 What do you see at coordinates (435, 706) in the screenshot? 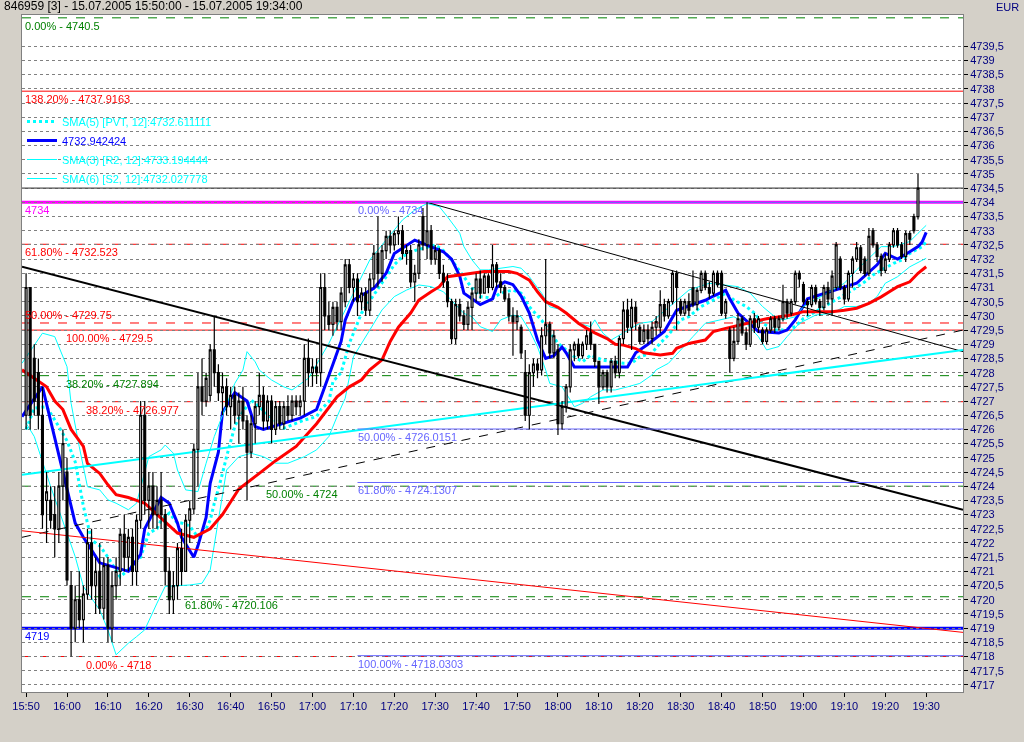
I see `x-tick-label: 17:30` at bounding box center [435, 706].